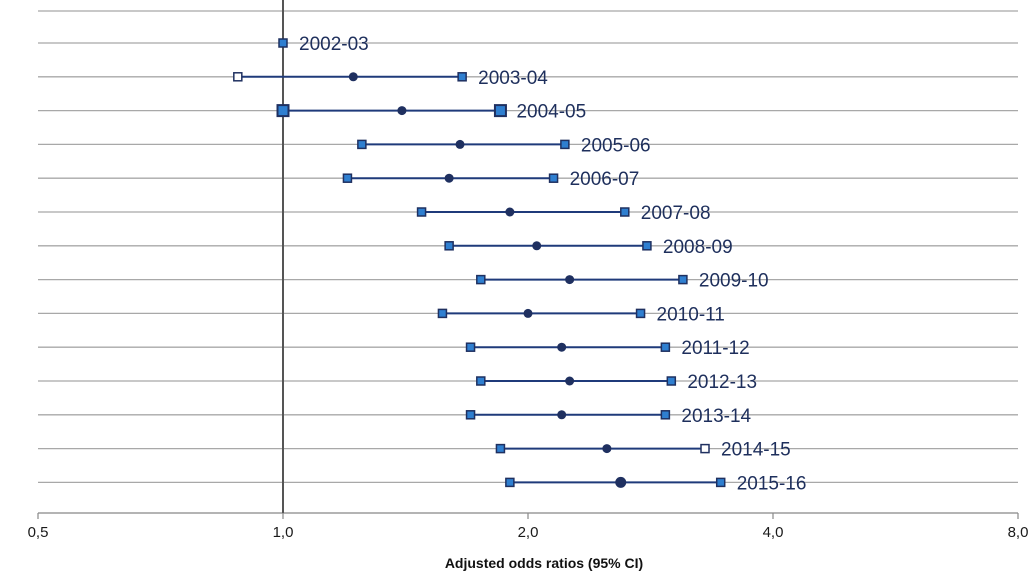 This screenshot has width=1030, height=575. Describe the element at coordinates (605, 179) in the screenshot. I see `row-label: 2006-07` at that location.